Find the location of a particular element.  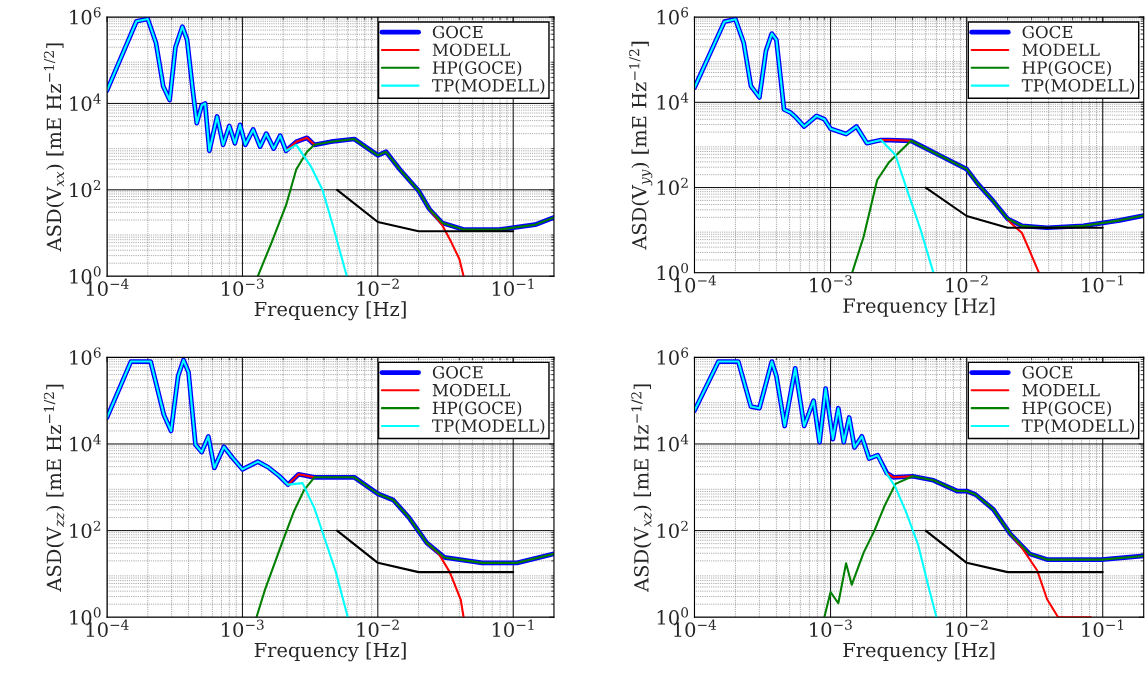

y-axis-title: ASD(V$_{xz}$) [mE Hz$^{−1/2}$] is located at coordinates (641, 488).